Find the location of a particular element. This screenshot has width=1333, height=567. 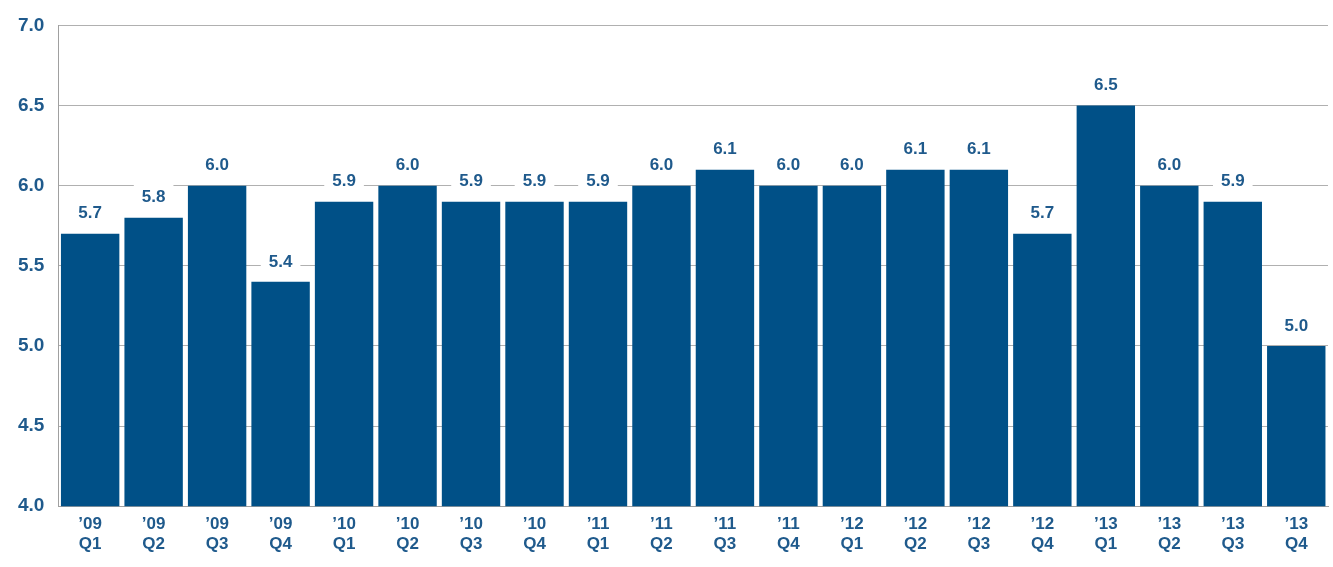

x-tick-label: ’12 Q1 is located at coordinates (852, 534).